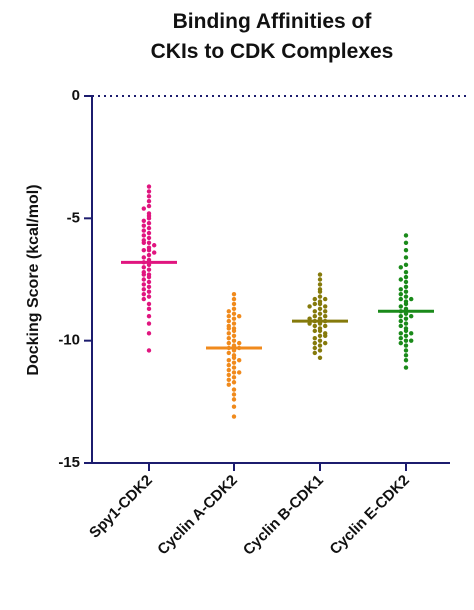  What do you see at coordinates (73, 217) in the screenshot?
I see `y-tick-label: -5` at bounding box center [73, 217].